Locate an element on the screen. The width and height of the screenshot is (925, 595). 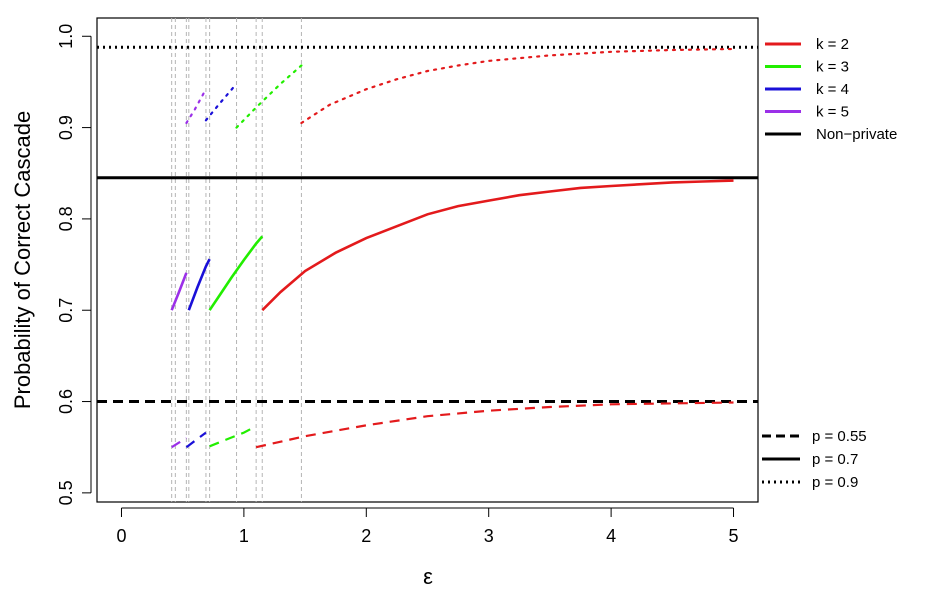
legend-label: k = 5 is located at coordinates (832, 112).